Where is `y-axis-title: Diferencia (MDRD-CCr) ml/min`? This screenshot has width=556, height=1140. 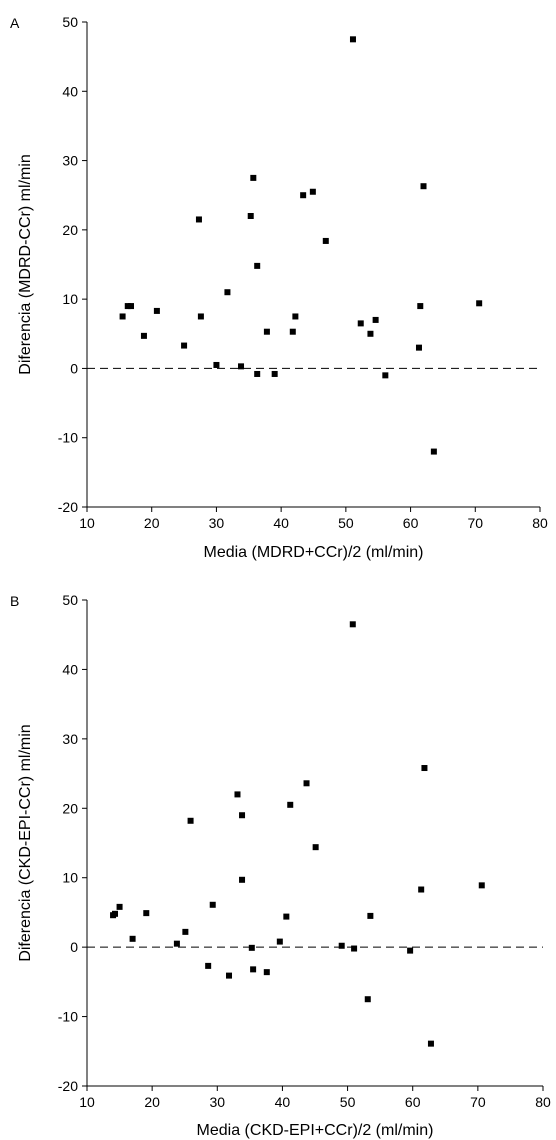 y-axis-title: Diferencia (MDRD-CCr) ml/min is located at coordinates (25, 264).